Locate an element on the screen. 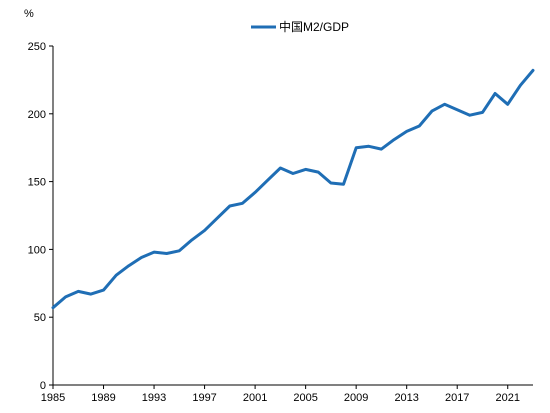 The width and height of the screenshot is (550, 413). x-tick-label: 2005 is located at coordinates (305, 398).